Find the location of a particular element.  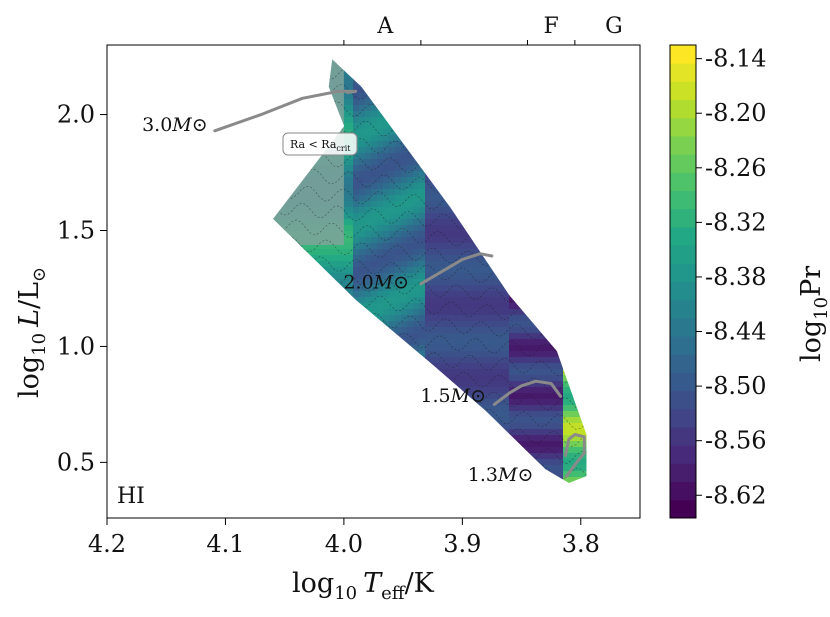

spectral-class-A: A is located at coordinates (385, 26).